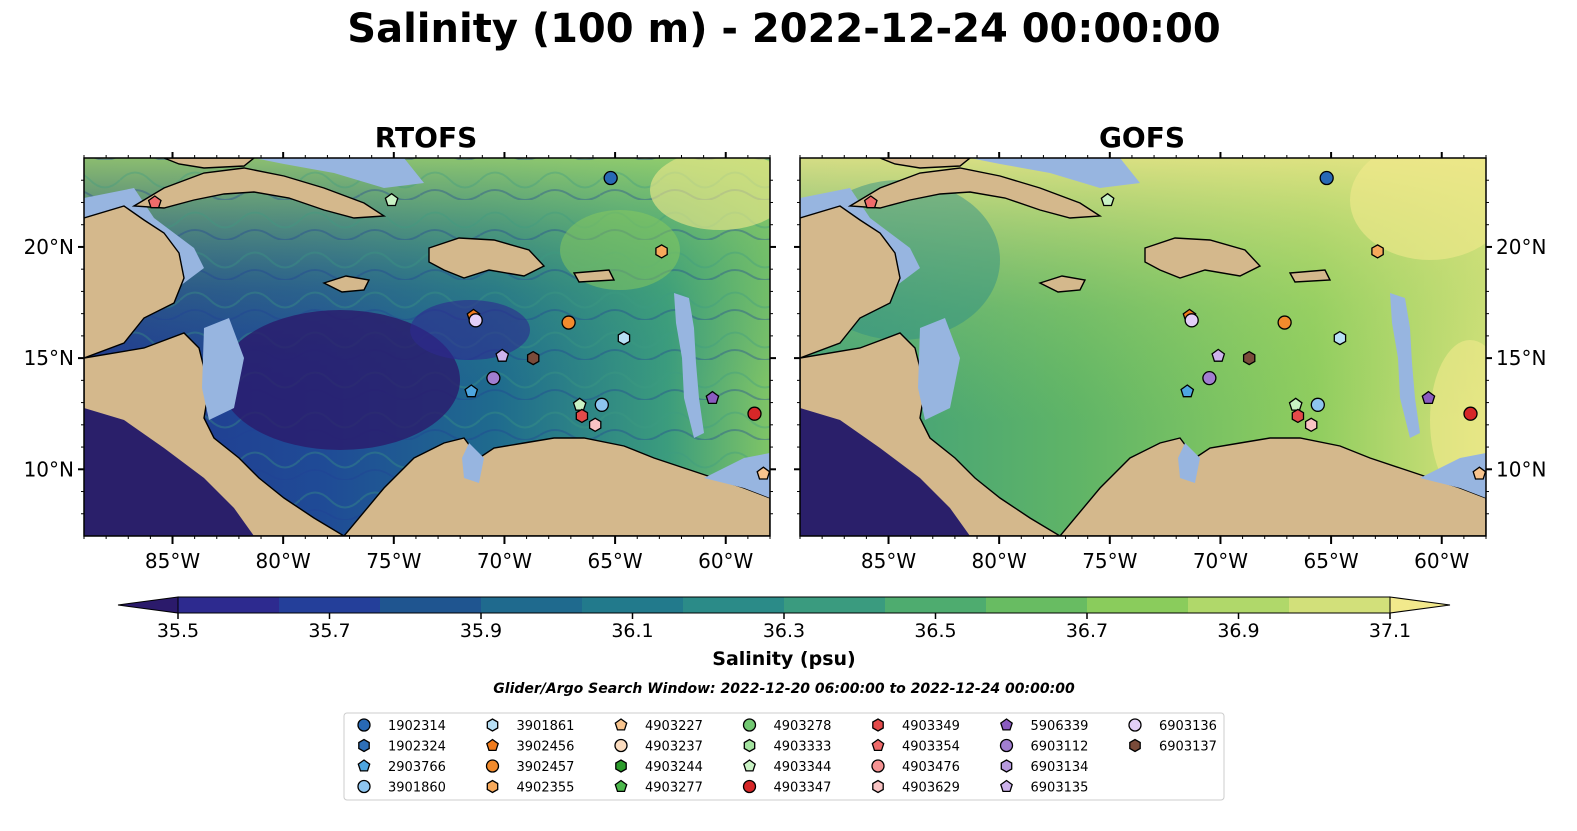 This screenshot has width=1577, height=831. What do you see at coordinates (784, 631) in the screenshot?
I see `colorbar-tick-label: 36.3` at bounding box center [784, 631].